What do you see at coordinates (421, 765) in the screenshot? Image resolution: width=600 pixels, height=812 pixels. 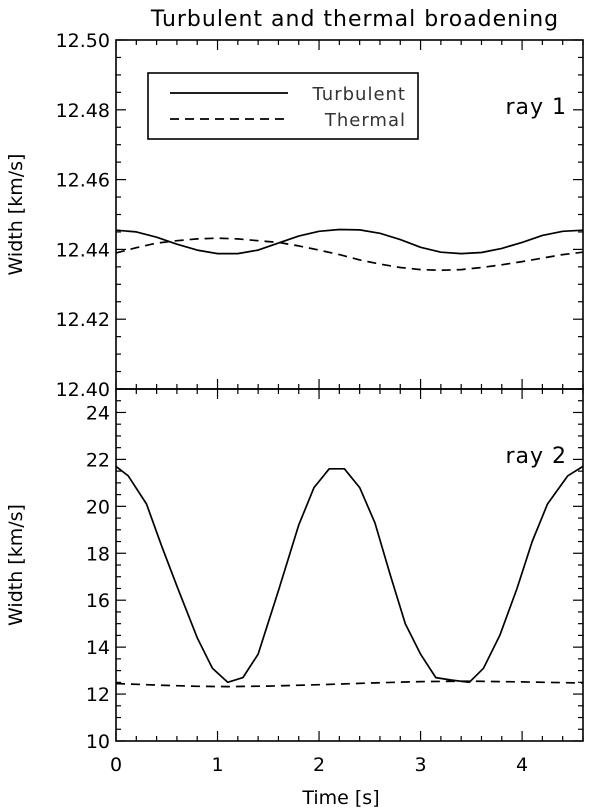 I see `x-tick-label: 3` at bounding box center [421, 765].